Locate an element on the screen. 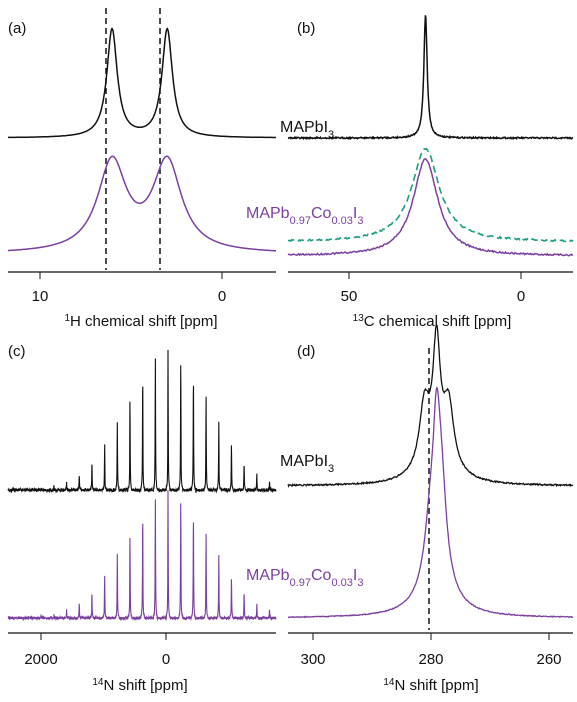  tick-label-b-50: 50 is located at coordinates (349, 296).